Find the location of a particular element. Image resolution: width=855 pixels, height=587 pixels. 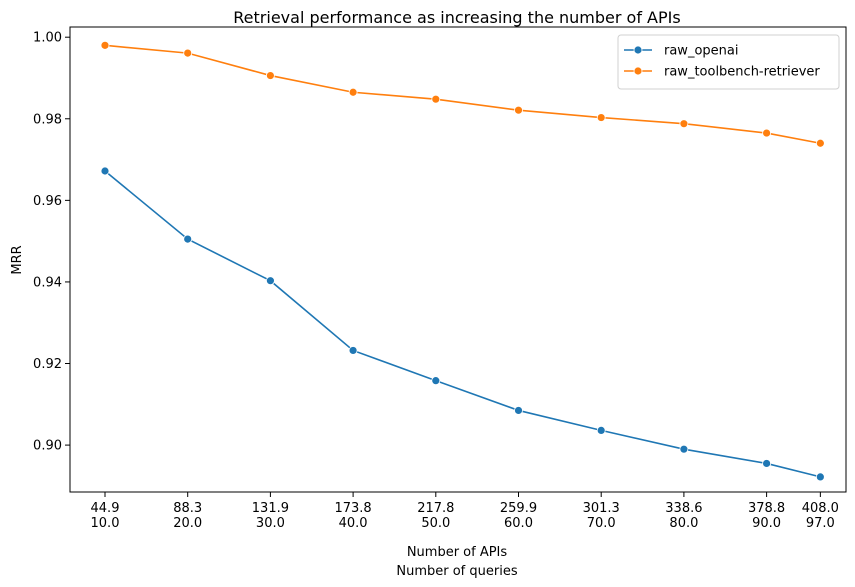

x-tick-label-apis: 378.8 is located at coordinates (766, 508).